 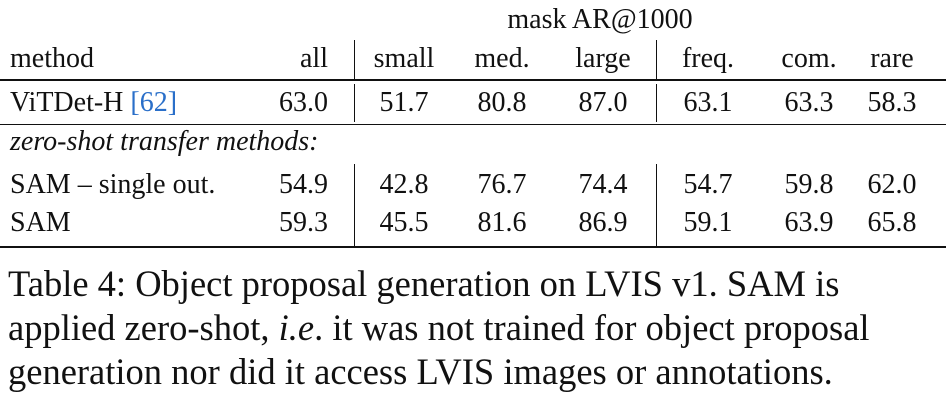 I want to click on row-method: SAM – single out., so click(x=113, y=184).